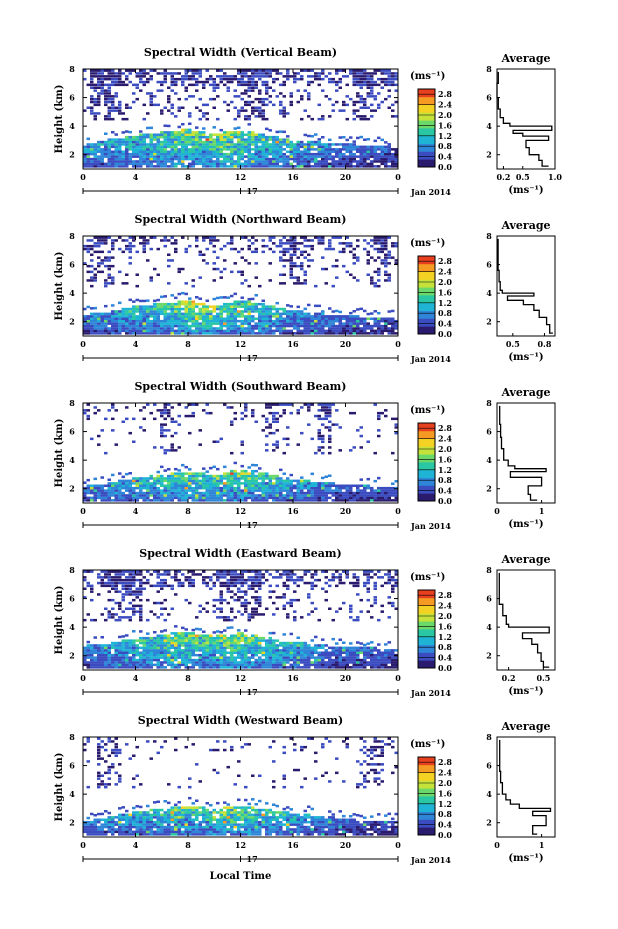 This screenshot has width=618, height=929. Describe the element at coordinates (426, 427) in the screenshot. I see `colorbar-segment` at that location.